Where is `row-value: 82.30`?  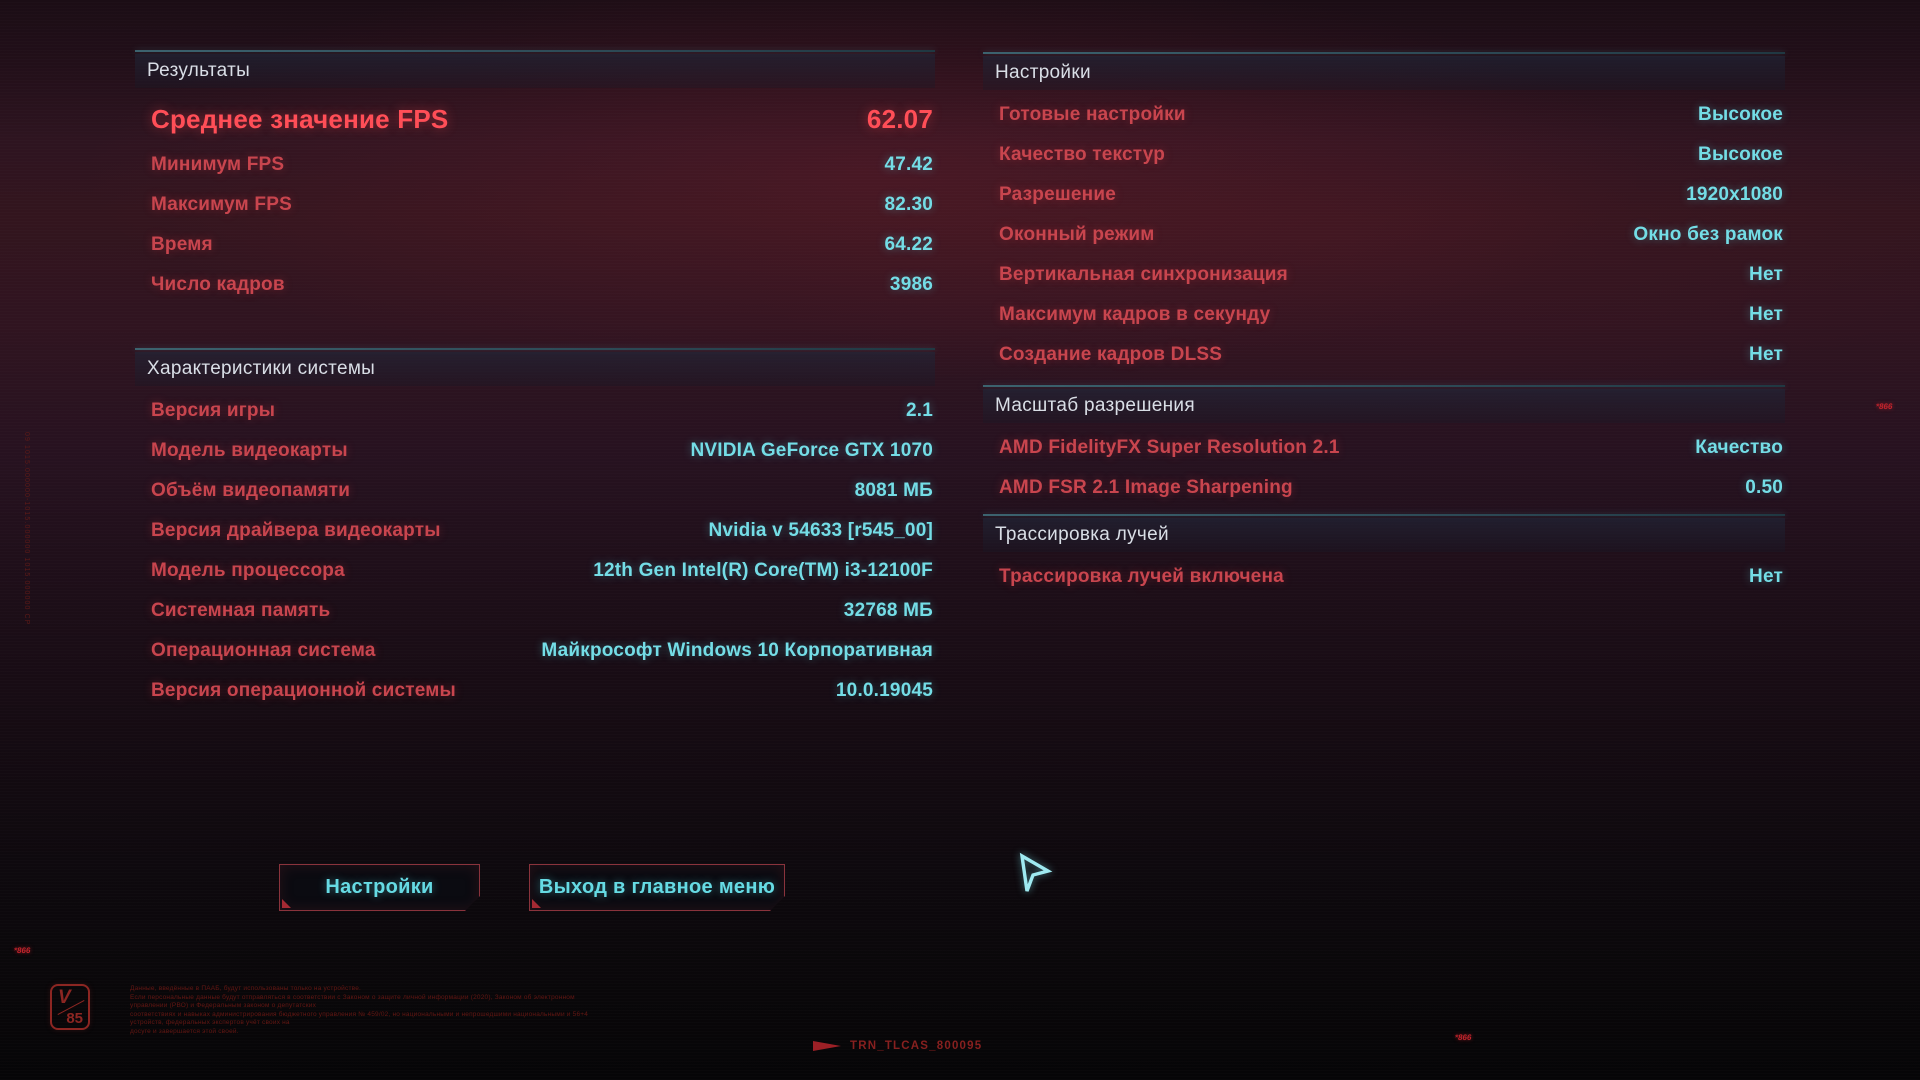
row-value: 82.30 is located at coordinates (908, 204).